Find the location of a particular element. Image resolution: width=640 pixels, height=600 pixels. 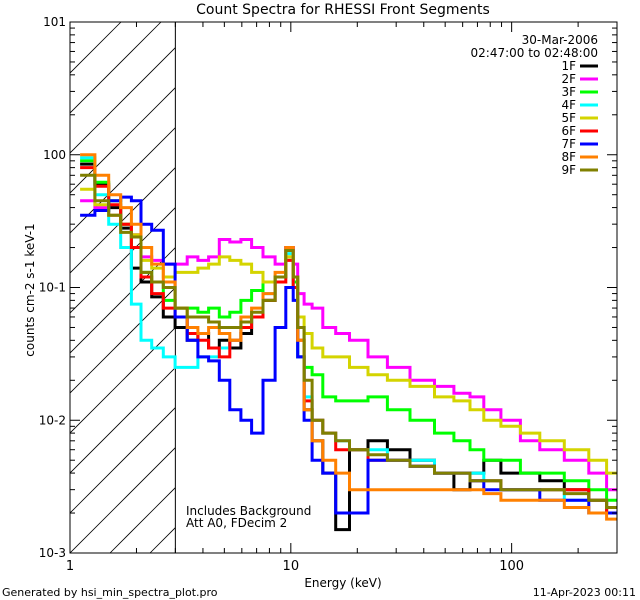

legend-label-2f: 2F is located at coordinates (568, 79).